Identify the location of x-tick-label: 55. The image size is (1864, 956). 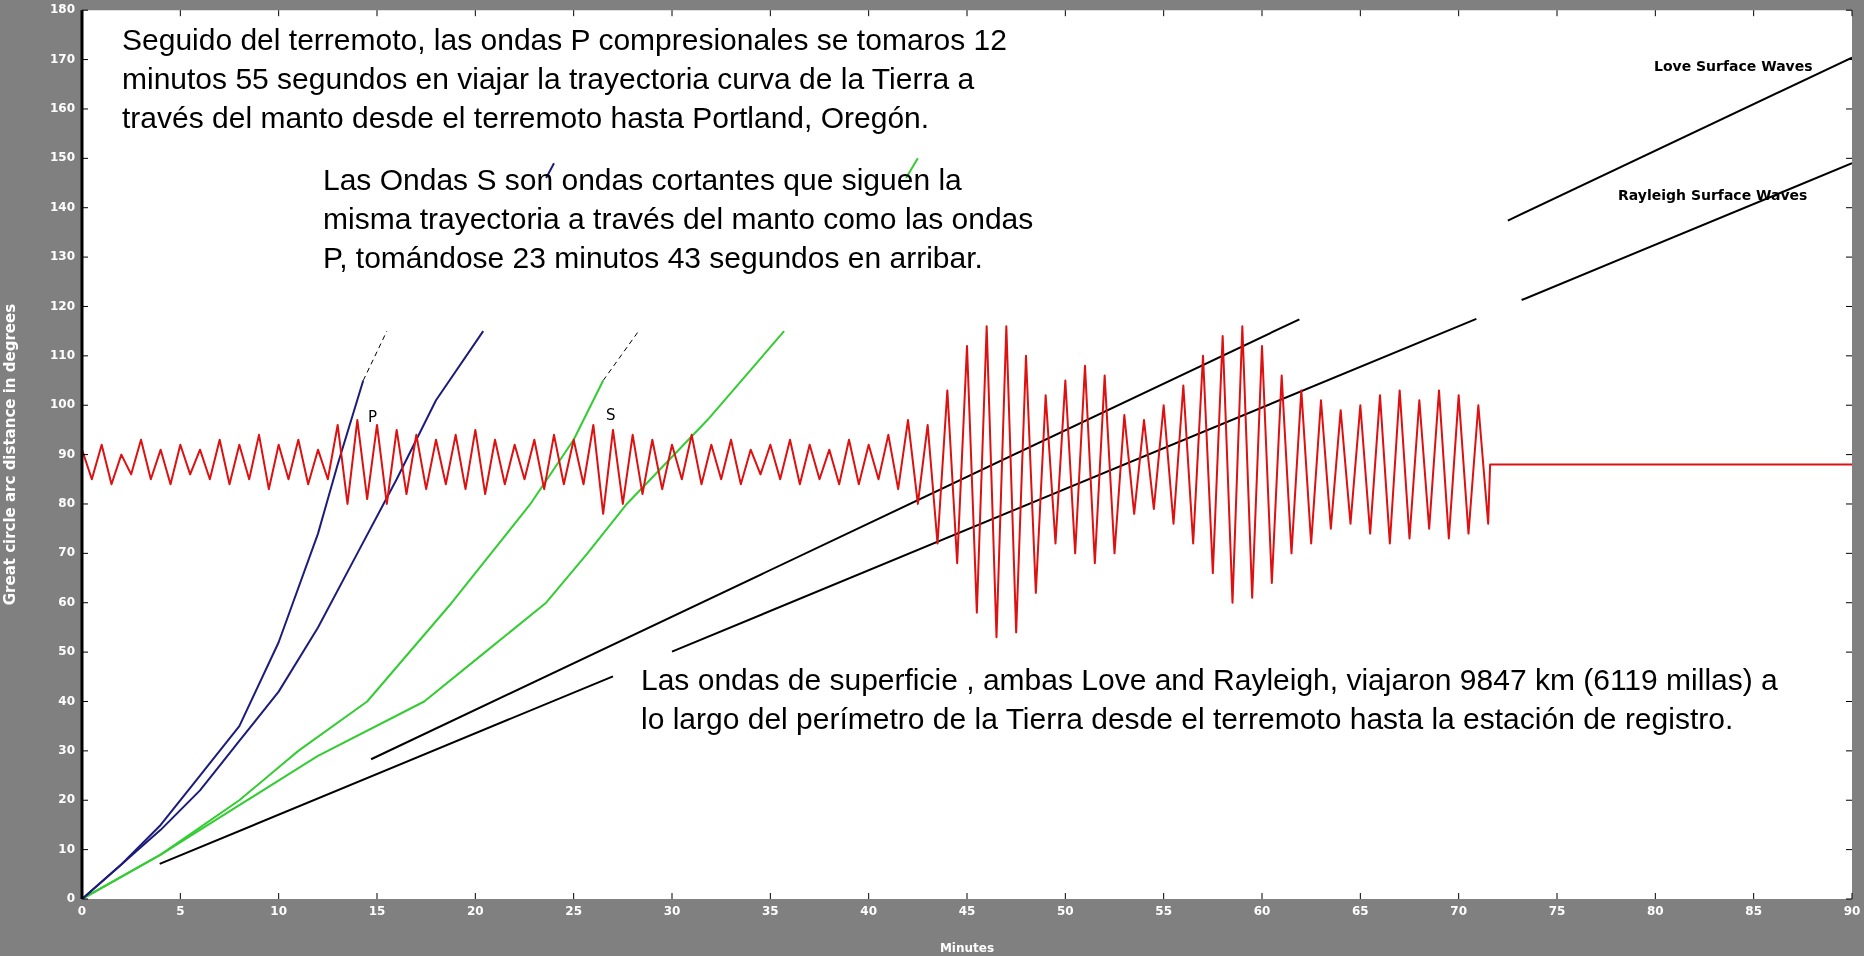
(1164, 911).